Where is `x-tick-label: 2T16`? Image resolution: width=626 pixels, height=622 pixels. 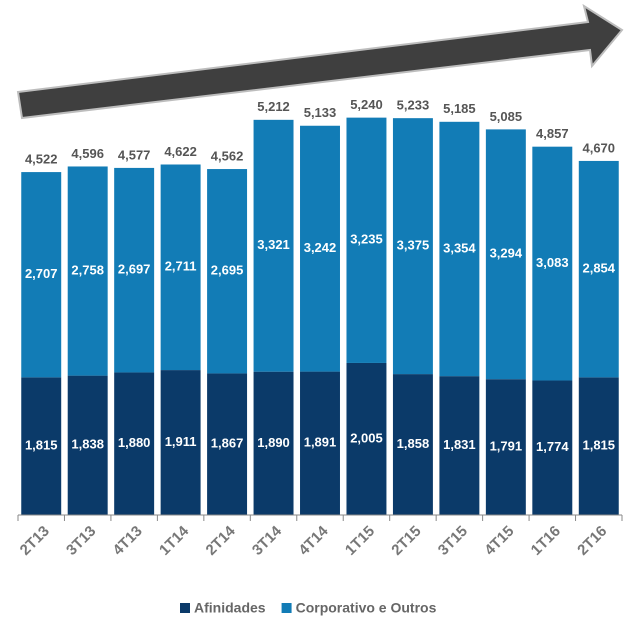 x-tick-label: 2T16 is located at coordinates (592, 541).